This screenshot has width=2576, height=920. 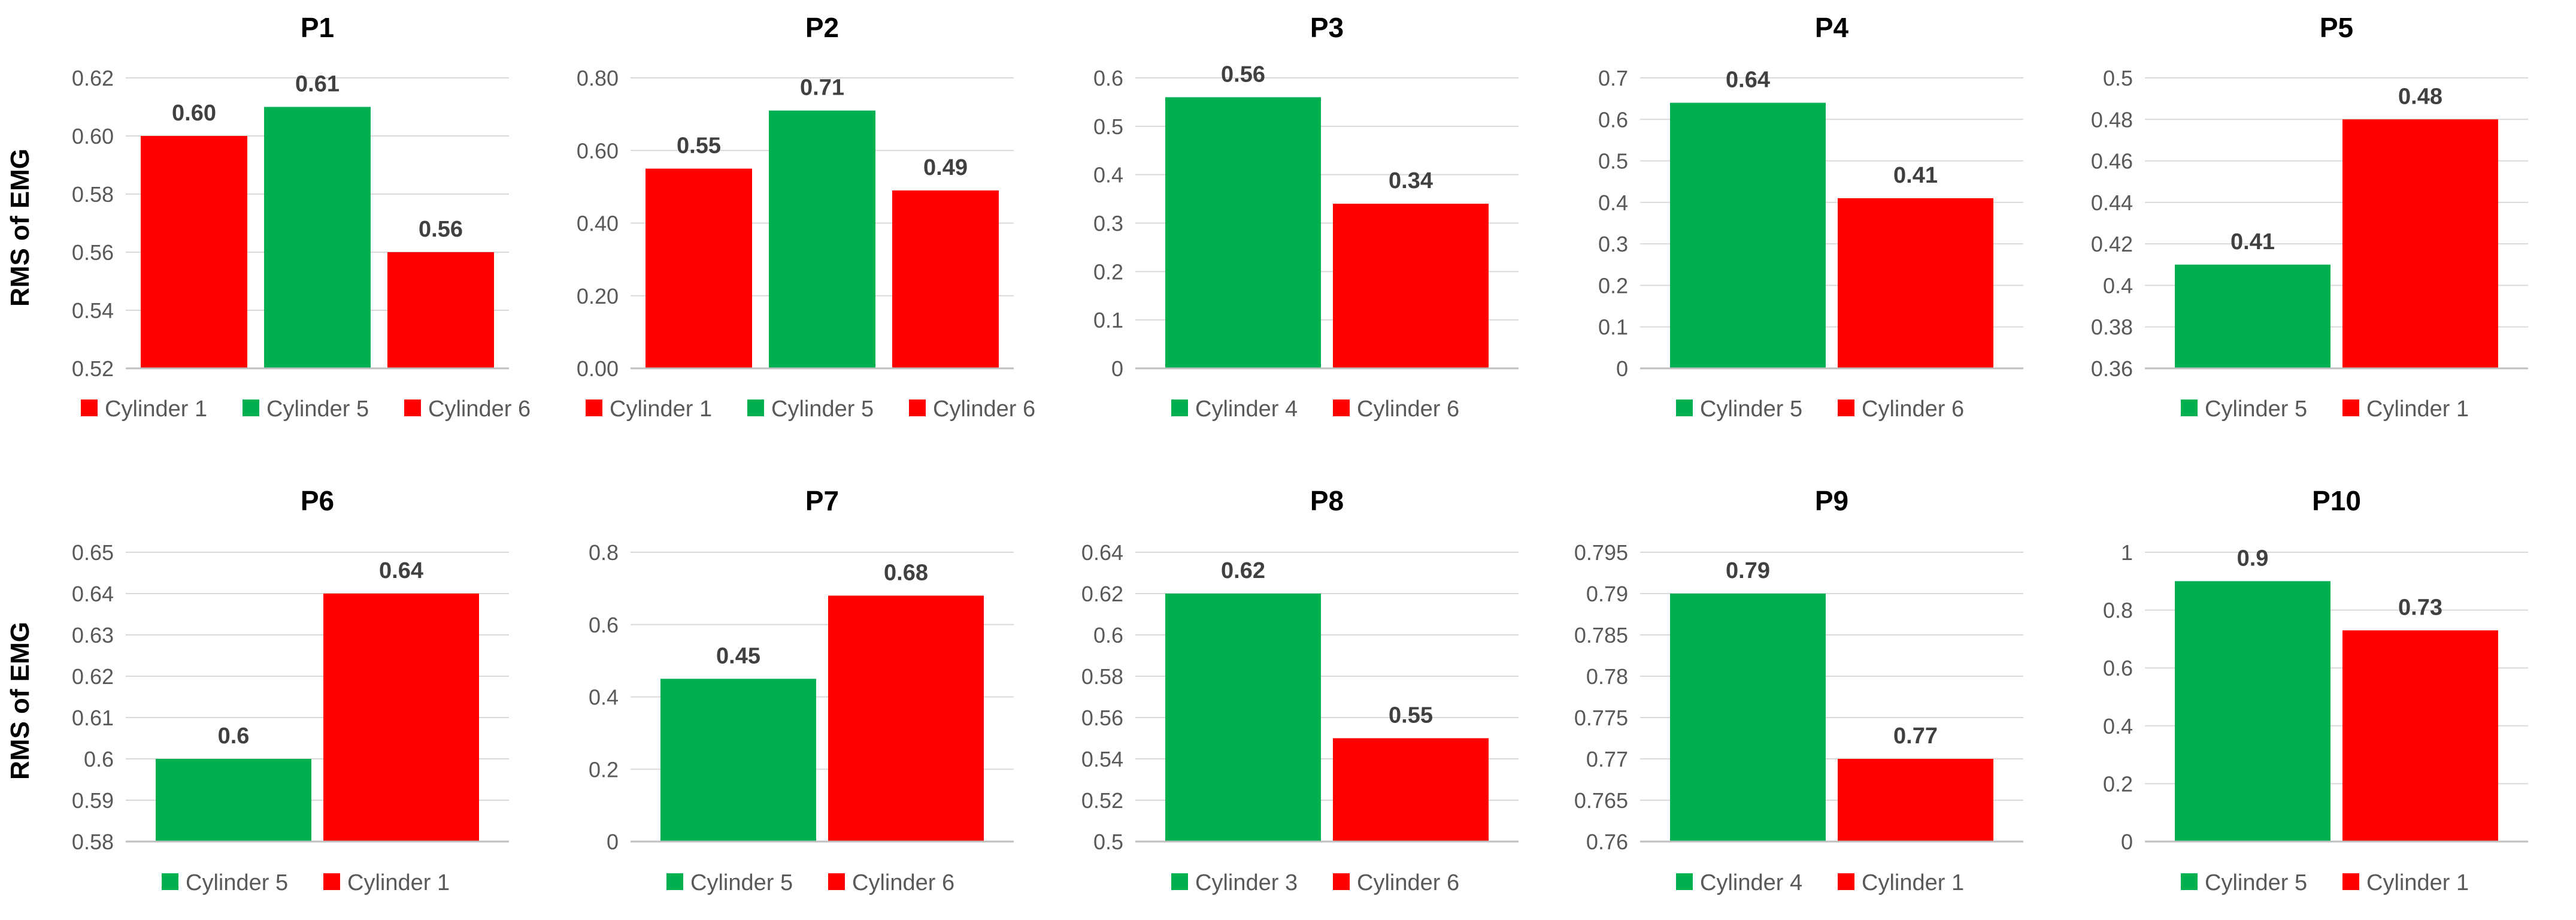 What do you see at coordinates (1108, 271) in the screenshot?
I see `y-tick-label: 0.2` at bounding box center [1108, 271].